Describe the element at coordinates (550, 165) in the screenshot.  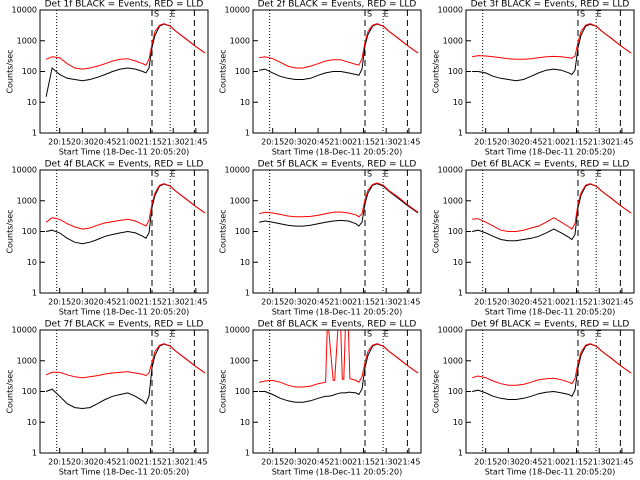
I see `chart-title: Det 6f BLACK = Events, RED = LLD` at that location.